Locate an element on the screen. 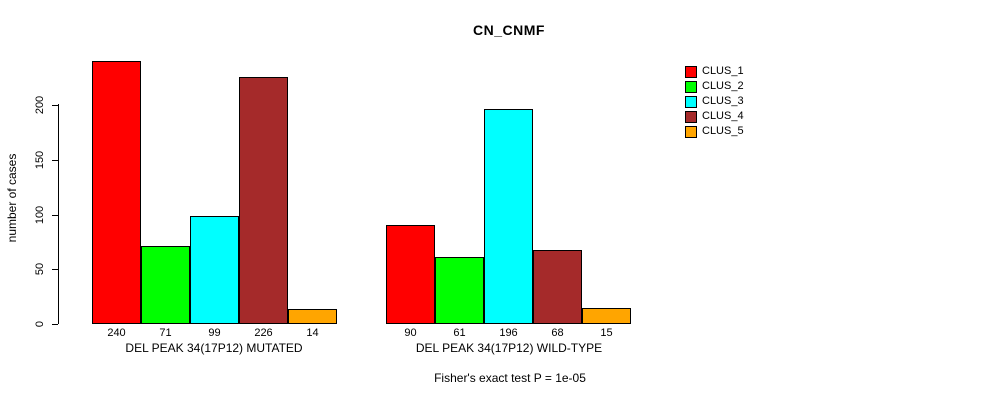  bar-clus_1-group2 is located at coordinates (410, 274).